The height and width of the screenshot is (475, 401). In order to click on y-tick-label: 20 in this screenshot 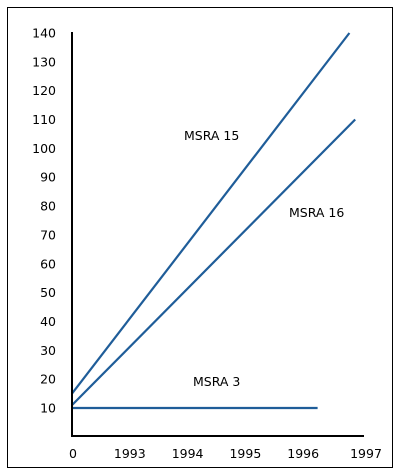, I will do `click(48, 379)`.